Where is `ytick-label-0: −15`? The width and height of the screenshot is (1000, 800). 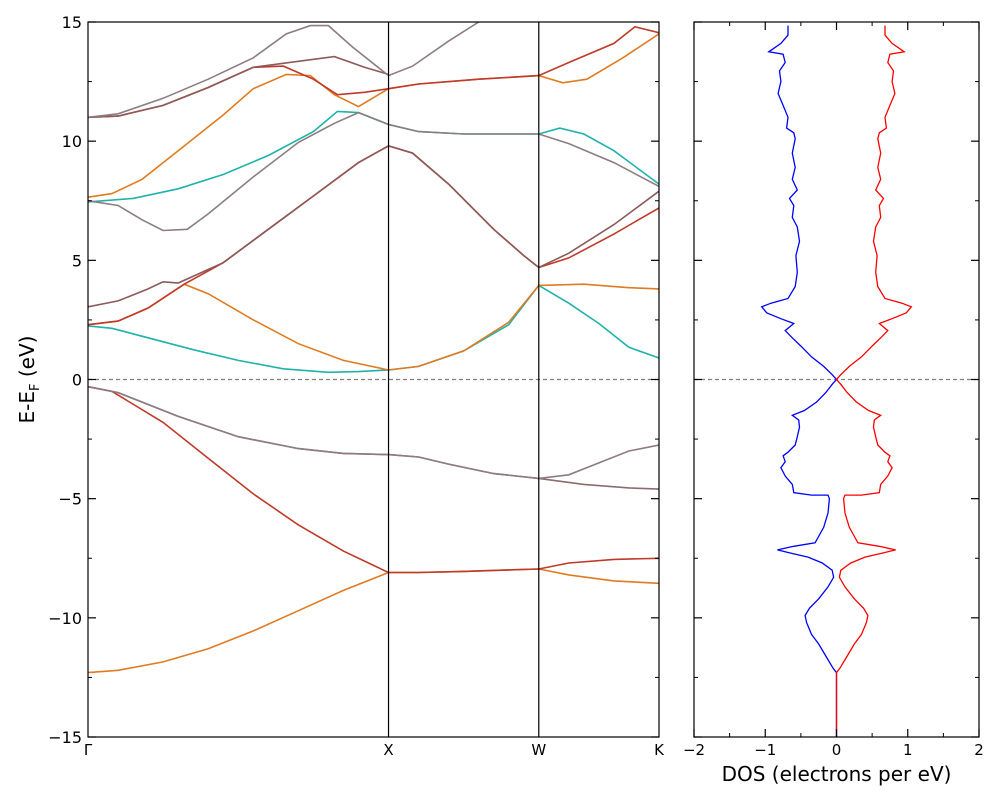
ytick-label-0: −15 is located at coordinates (65, 737).